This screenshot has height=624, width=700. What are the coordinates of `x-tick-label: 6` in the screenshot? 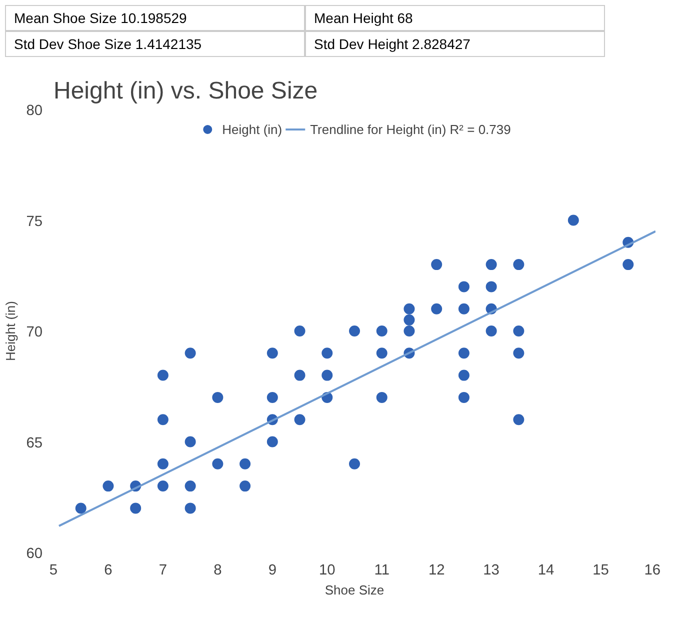 It's located at (108, 570).